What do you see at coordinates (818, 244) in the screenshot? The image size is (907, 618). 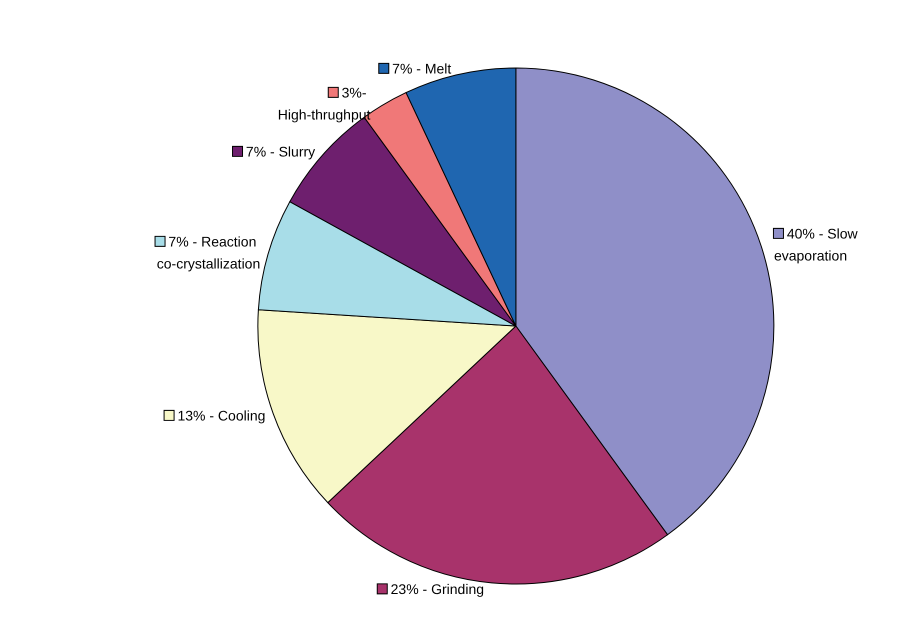 I see `legend-label: 40% - Slow evaporation` at bounding box center [818, 244].